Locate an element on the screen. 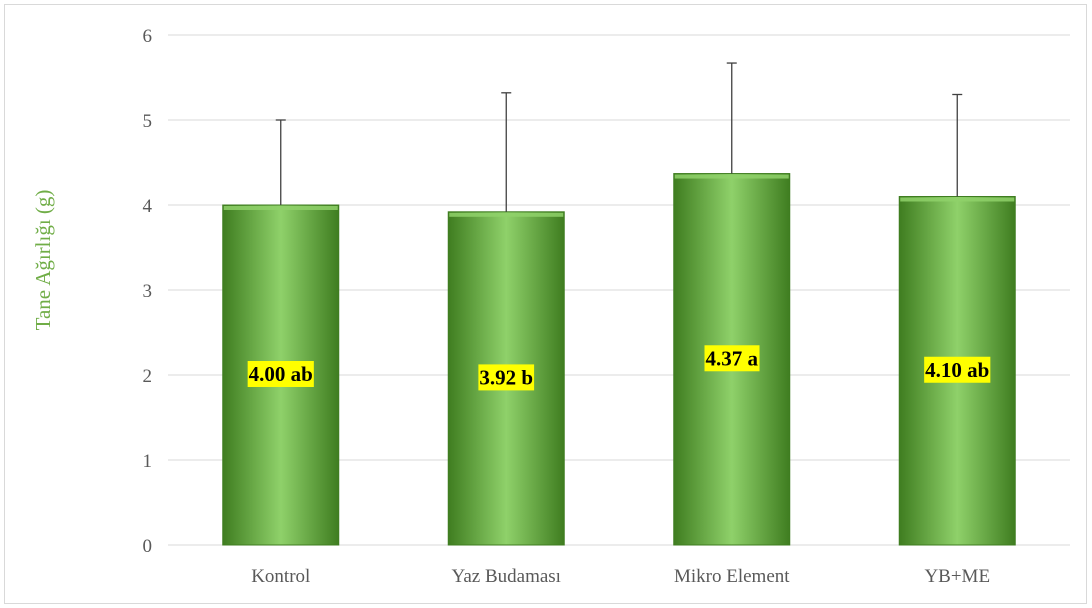 This screenshot has width=1092, height=608. category-label-0: Kontrol is located at coordinates (280, 576).